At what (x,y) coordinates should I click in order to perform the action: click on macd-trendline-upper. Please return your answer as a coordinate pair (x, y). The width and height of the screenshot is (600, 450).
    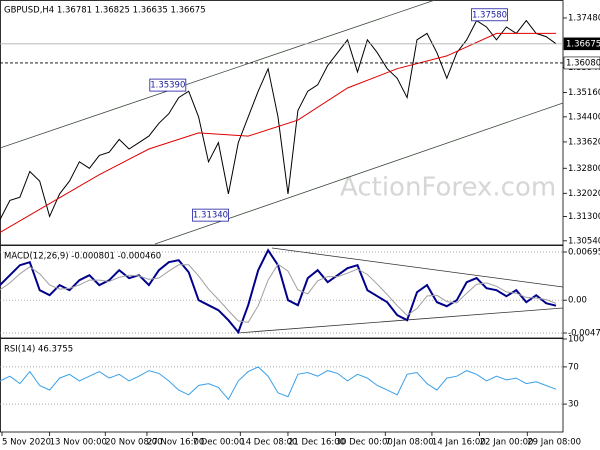
    Looking at the image, I should click on (417, 267).